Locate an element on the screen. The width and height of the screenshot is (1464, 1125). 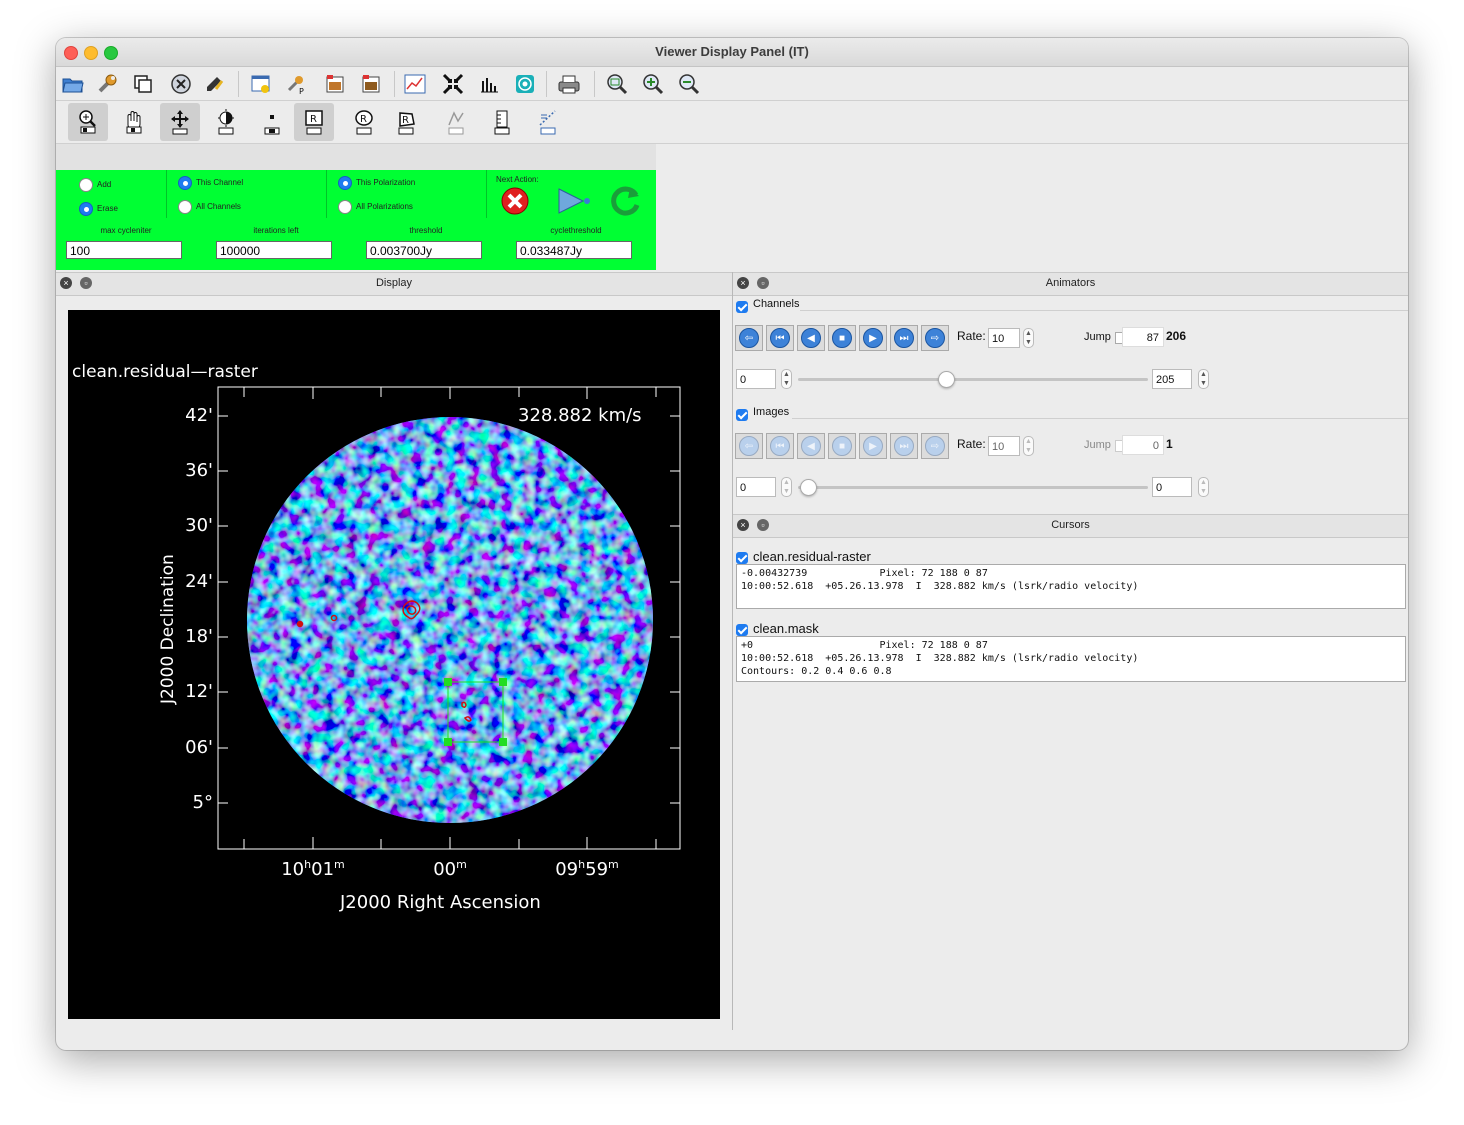
channels-rate-input: 10 is located at coordinates (1004, 338).